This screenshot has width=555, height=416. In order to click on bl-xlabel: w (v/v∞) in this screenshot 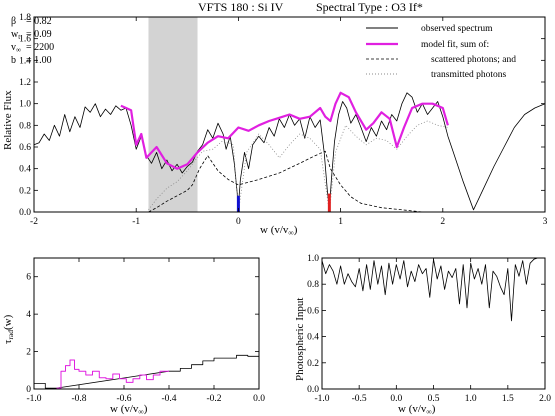, I will do `click(129, 409)`.